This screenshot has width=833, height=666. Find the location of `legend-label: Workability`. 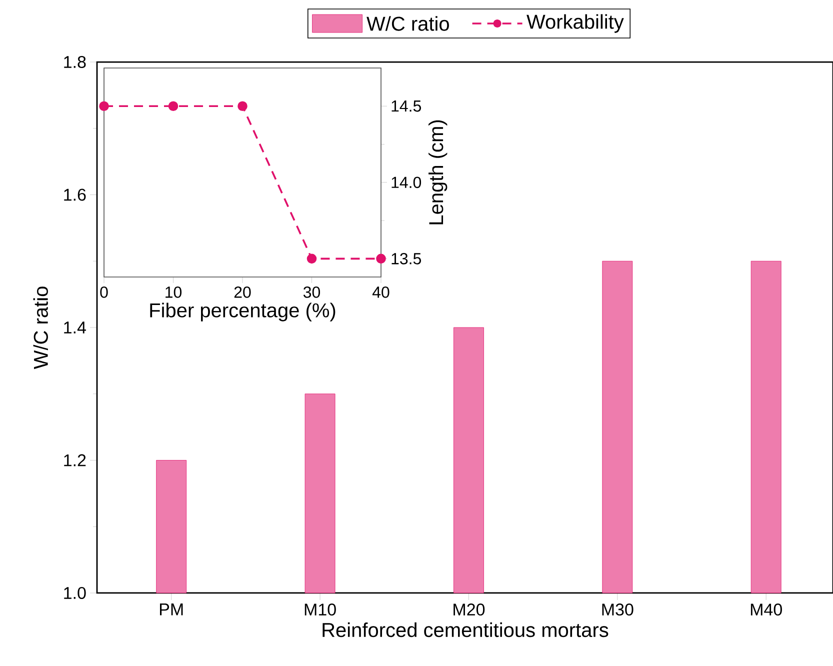

legend-label: Workability is located at coordinates (575, 23).